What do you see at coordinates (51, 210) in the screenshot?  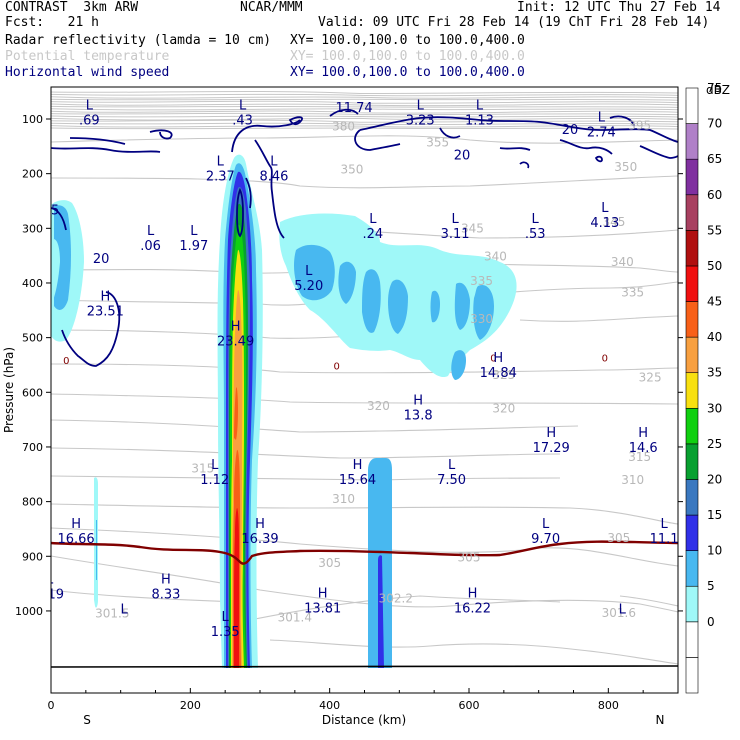 I see `extremum-value: 55` at bounding box center [51, 210].